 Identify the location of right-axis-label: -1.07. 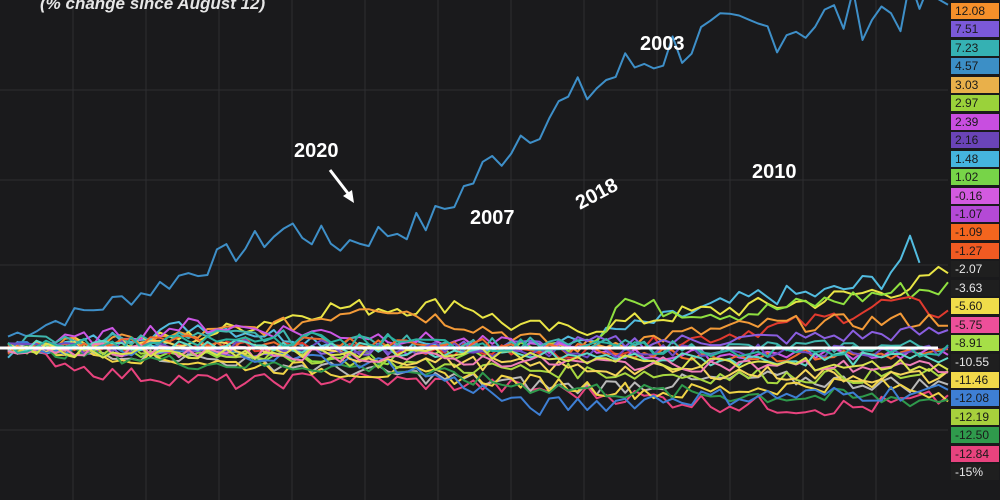
(975, 213).